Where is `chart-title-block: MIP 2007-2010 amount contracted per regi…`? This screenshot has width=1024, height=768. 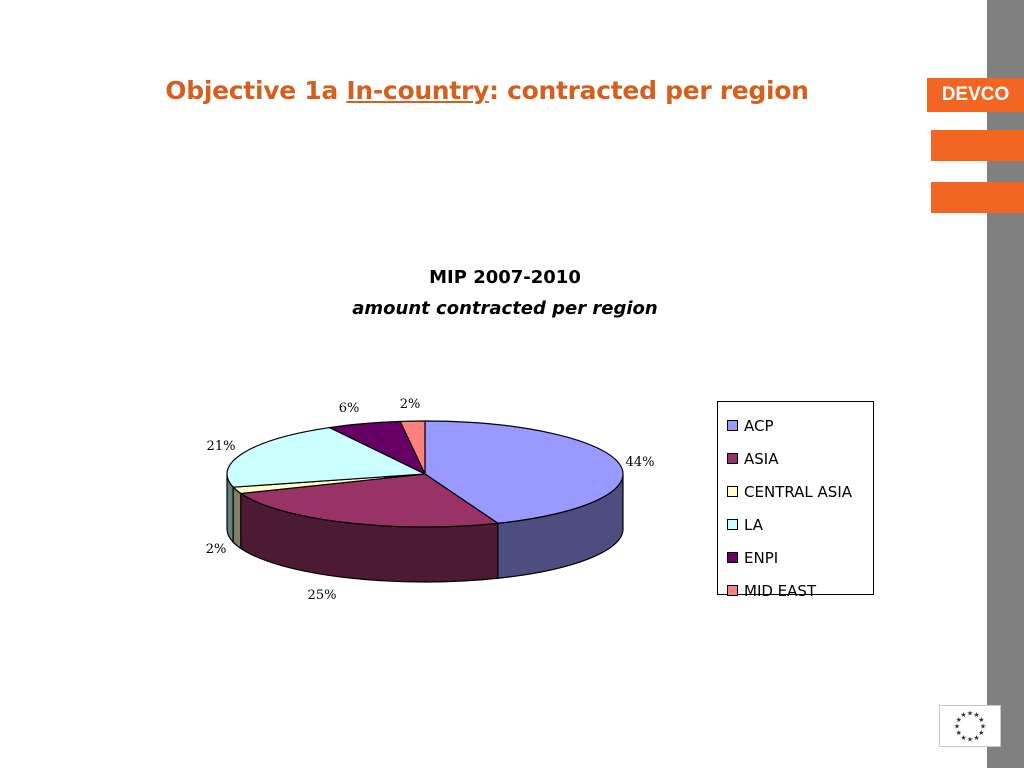 chart-title-block: MIP 2007-2010 amount contracted per regi… is located at coordinates (505, 295).